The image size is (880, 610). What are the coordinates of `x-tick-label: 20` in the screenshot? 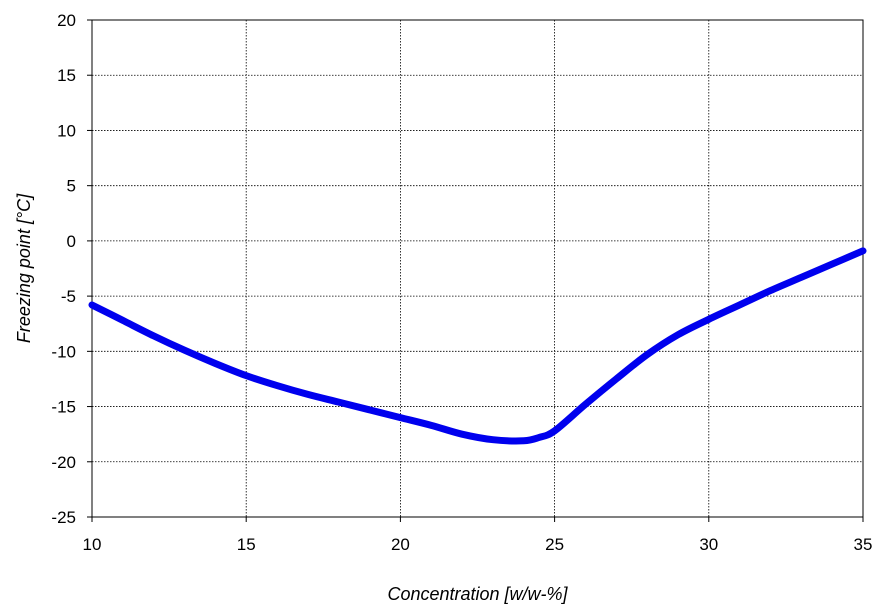 It's located at (400, 544).